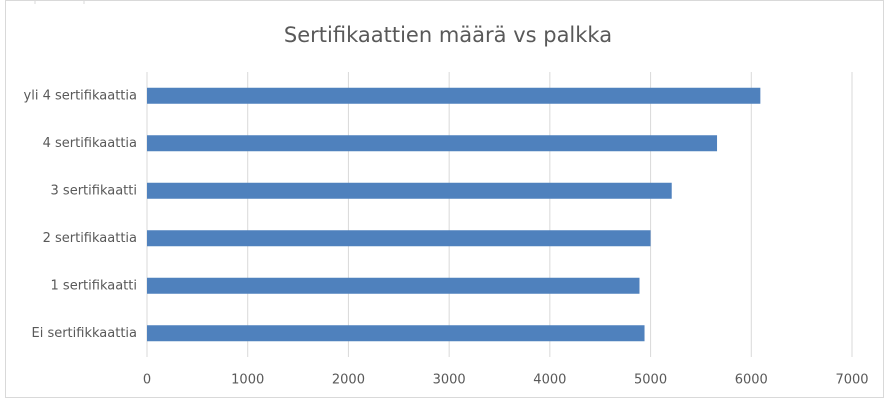 The image size is (888, 401). What do you see at coordinates (90, 143) in the screenshot?
I see `y-tick-label: 4 sertifikaattia` at bounding box center [90, 143].